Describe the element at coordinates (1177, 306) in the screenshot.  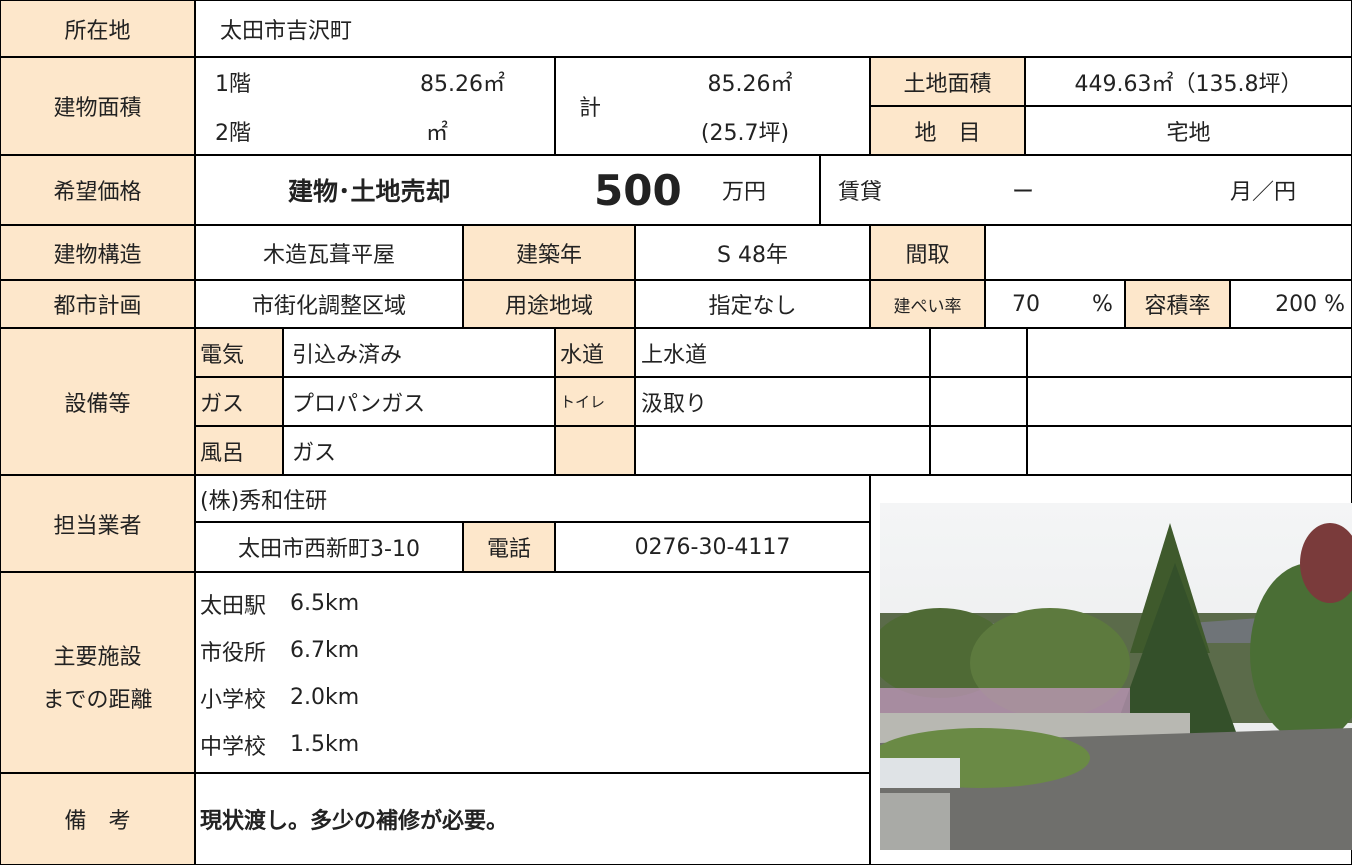
I see `cell-text: 容積率` at that location.